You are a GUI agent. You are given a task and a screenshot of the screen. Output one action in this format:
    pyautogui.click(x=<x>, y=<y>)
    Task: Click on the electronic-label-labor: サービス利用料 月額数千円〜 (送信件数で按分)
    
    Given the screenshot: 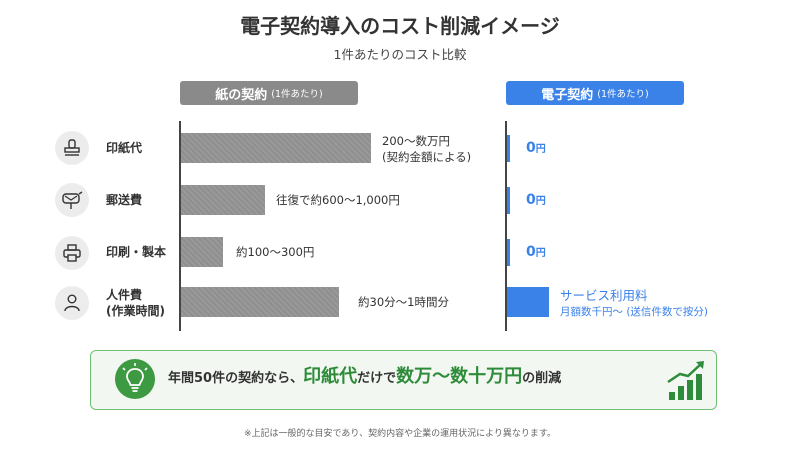 What is the action you would take?
    pyautogui.click(x=660, y=304)
    